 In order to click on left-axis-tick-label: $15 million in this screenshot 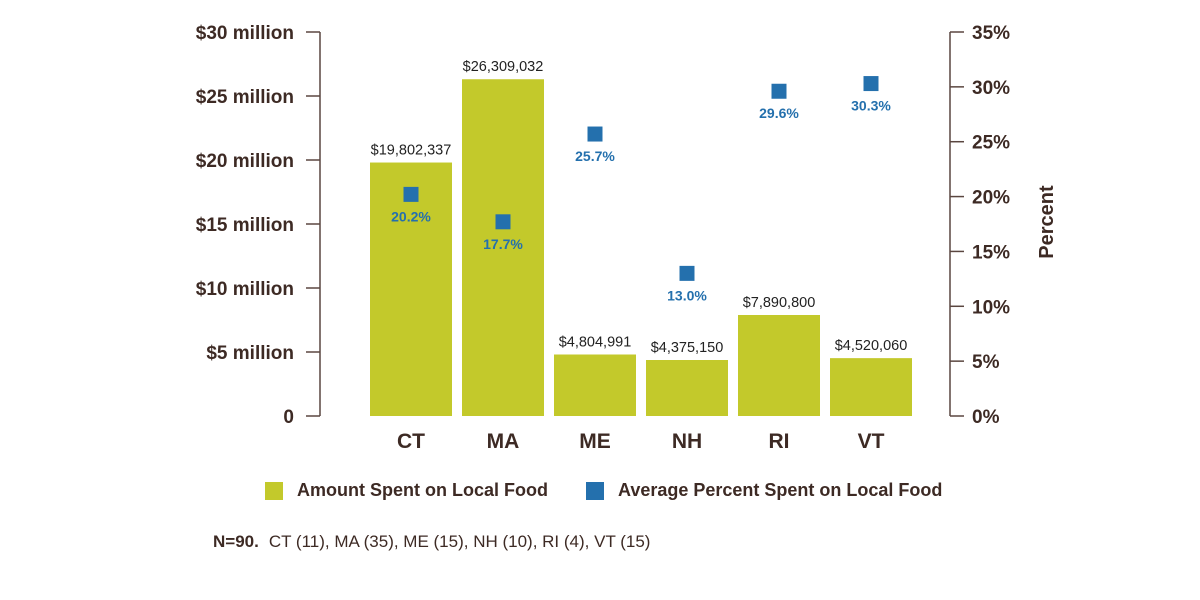, I will do `click(245, 225)`.